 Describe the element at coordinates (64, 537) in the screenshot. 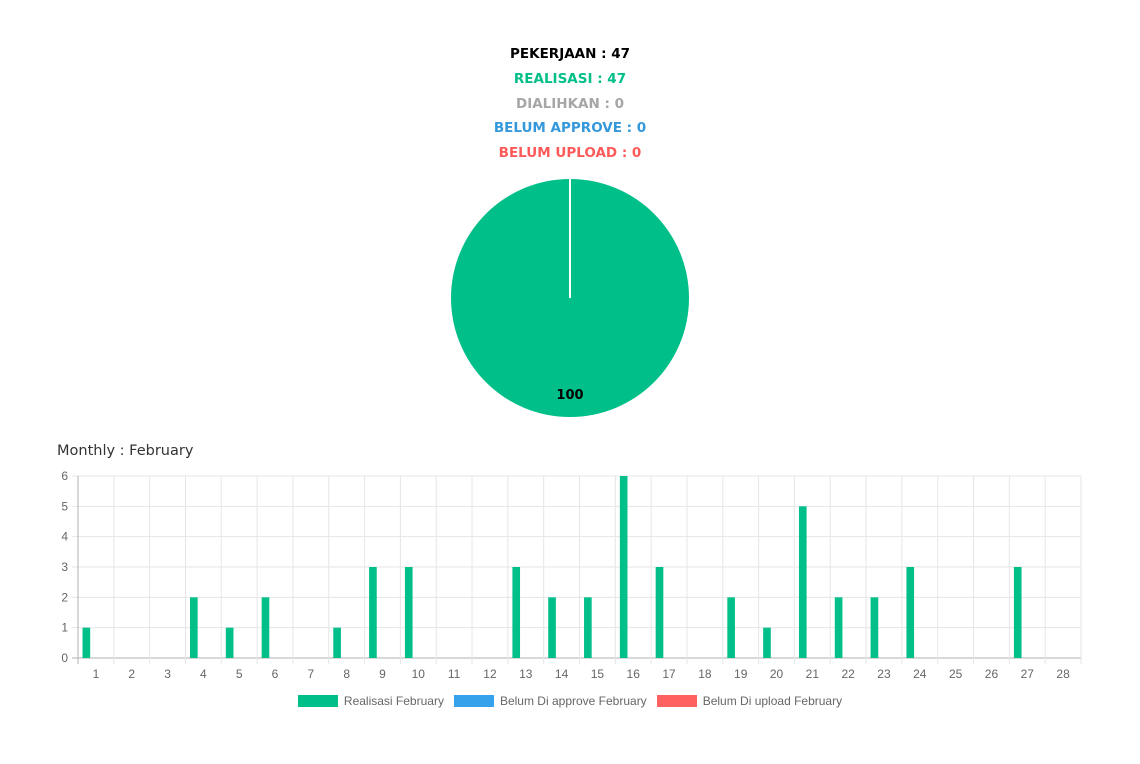

I see `y-tick-label: 4` at that location.